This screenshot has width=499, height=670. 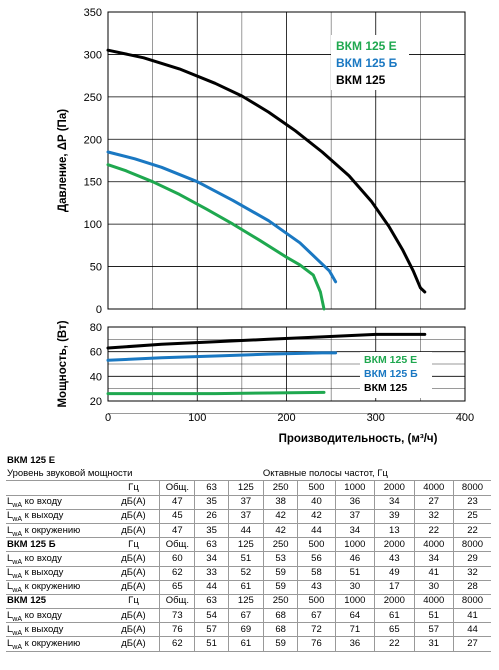 What do you see at coordinates (96, 402) in the screenshot?
I see `power-ytick-label: 20` at bounding box center [96, 402].